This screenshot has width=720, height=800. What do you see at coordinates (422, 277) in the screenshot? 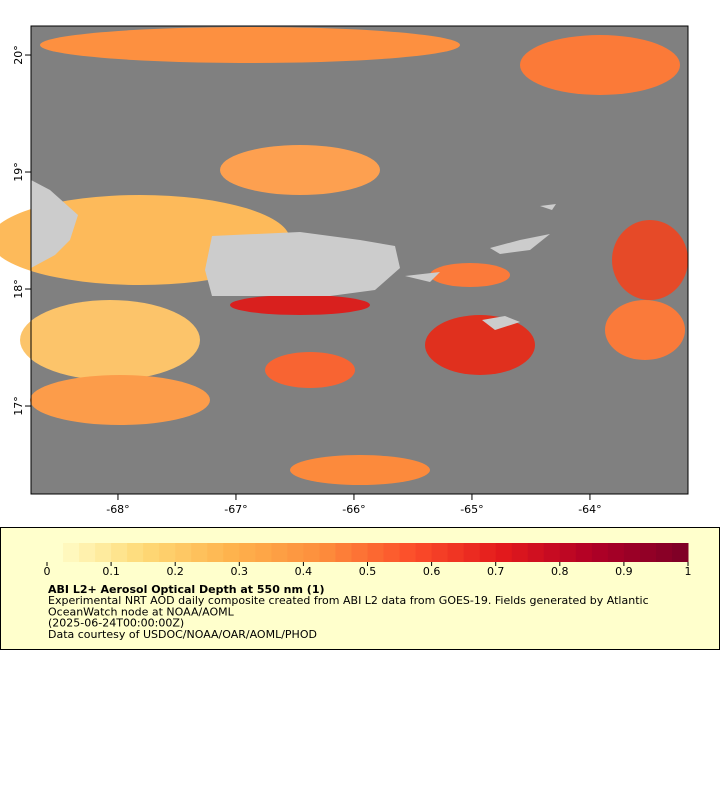
I see `vieques` at bounding box center [422, 277].